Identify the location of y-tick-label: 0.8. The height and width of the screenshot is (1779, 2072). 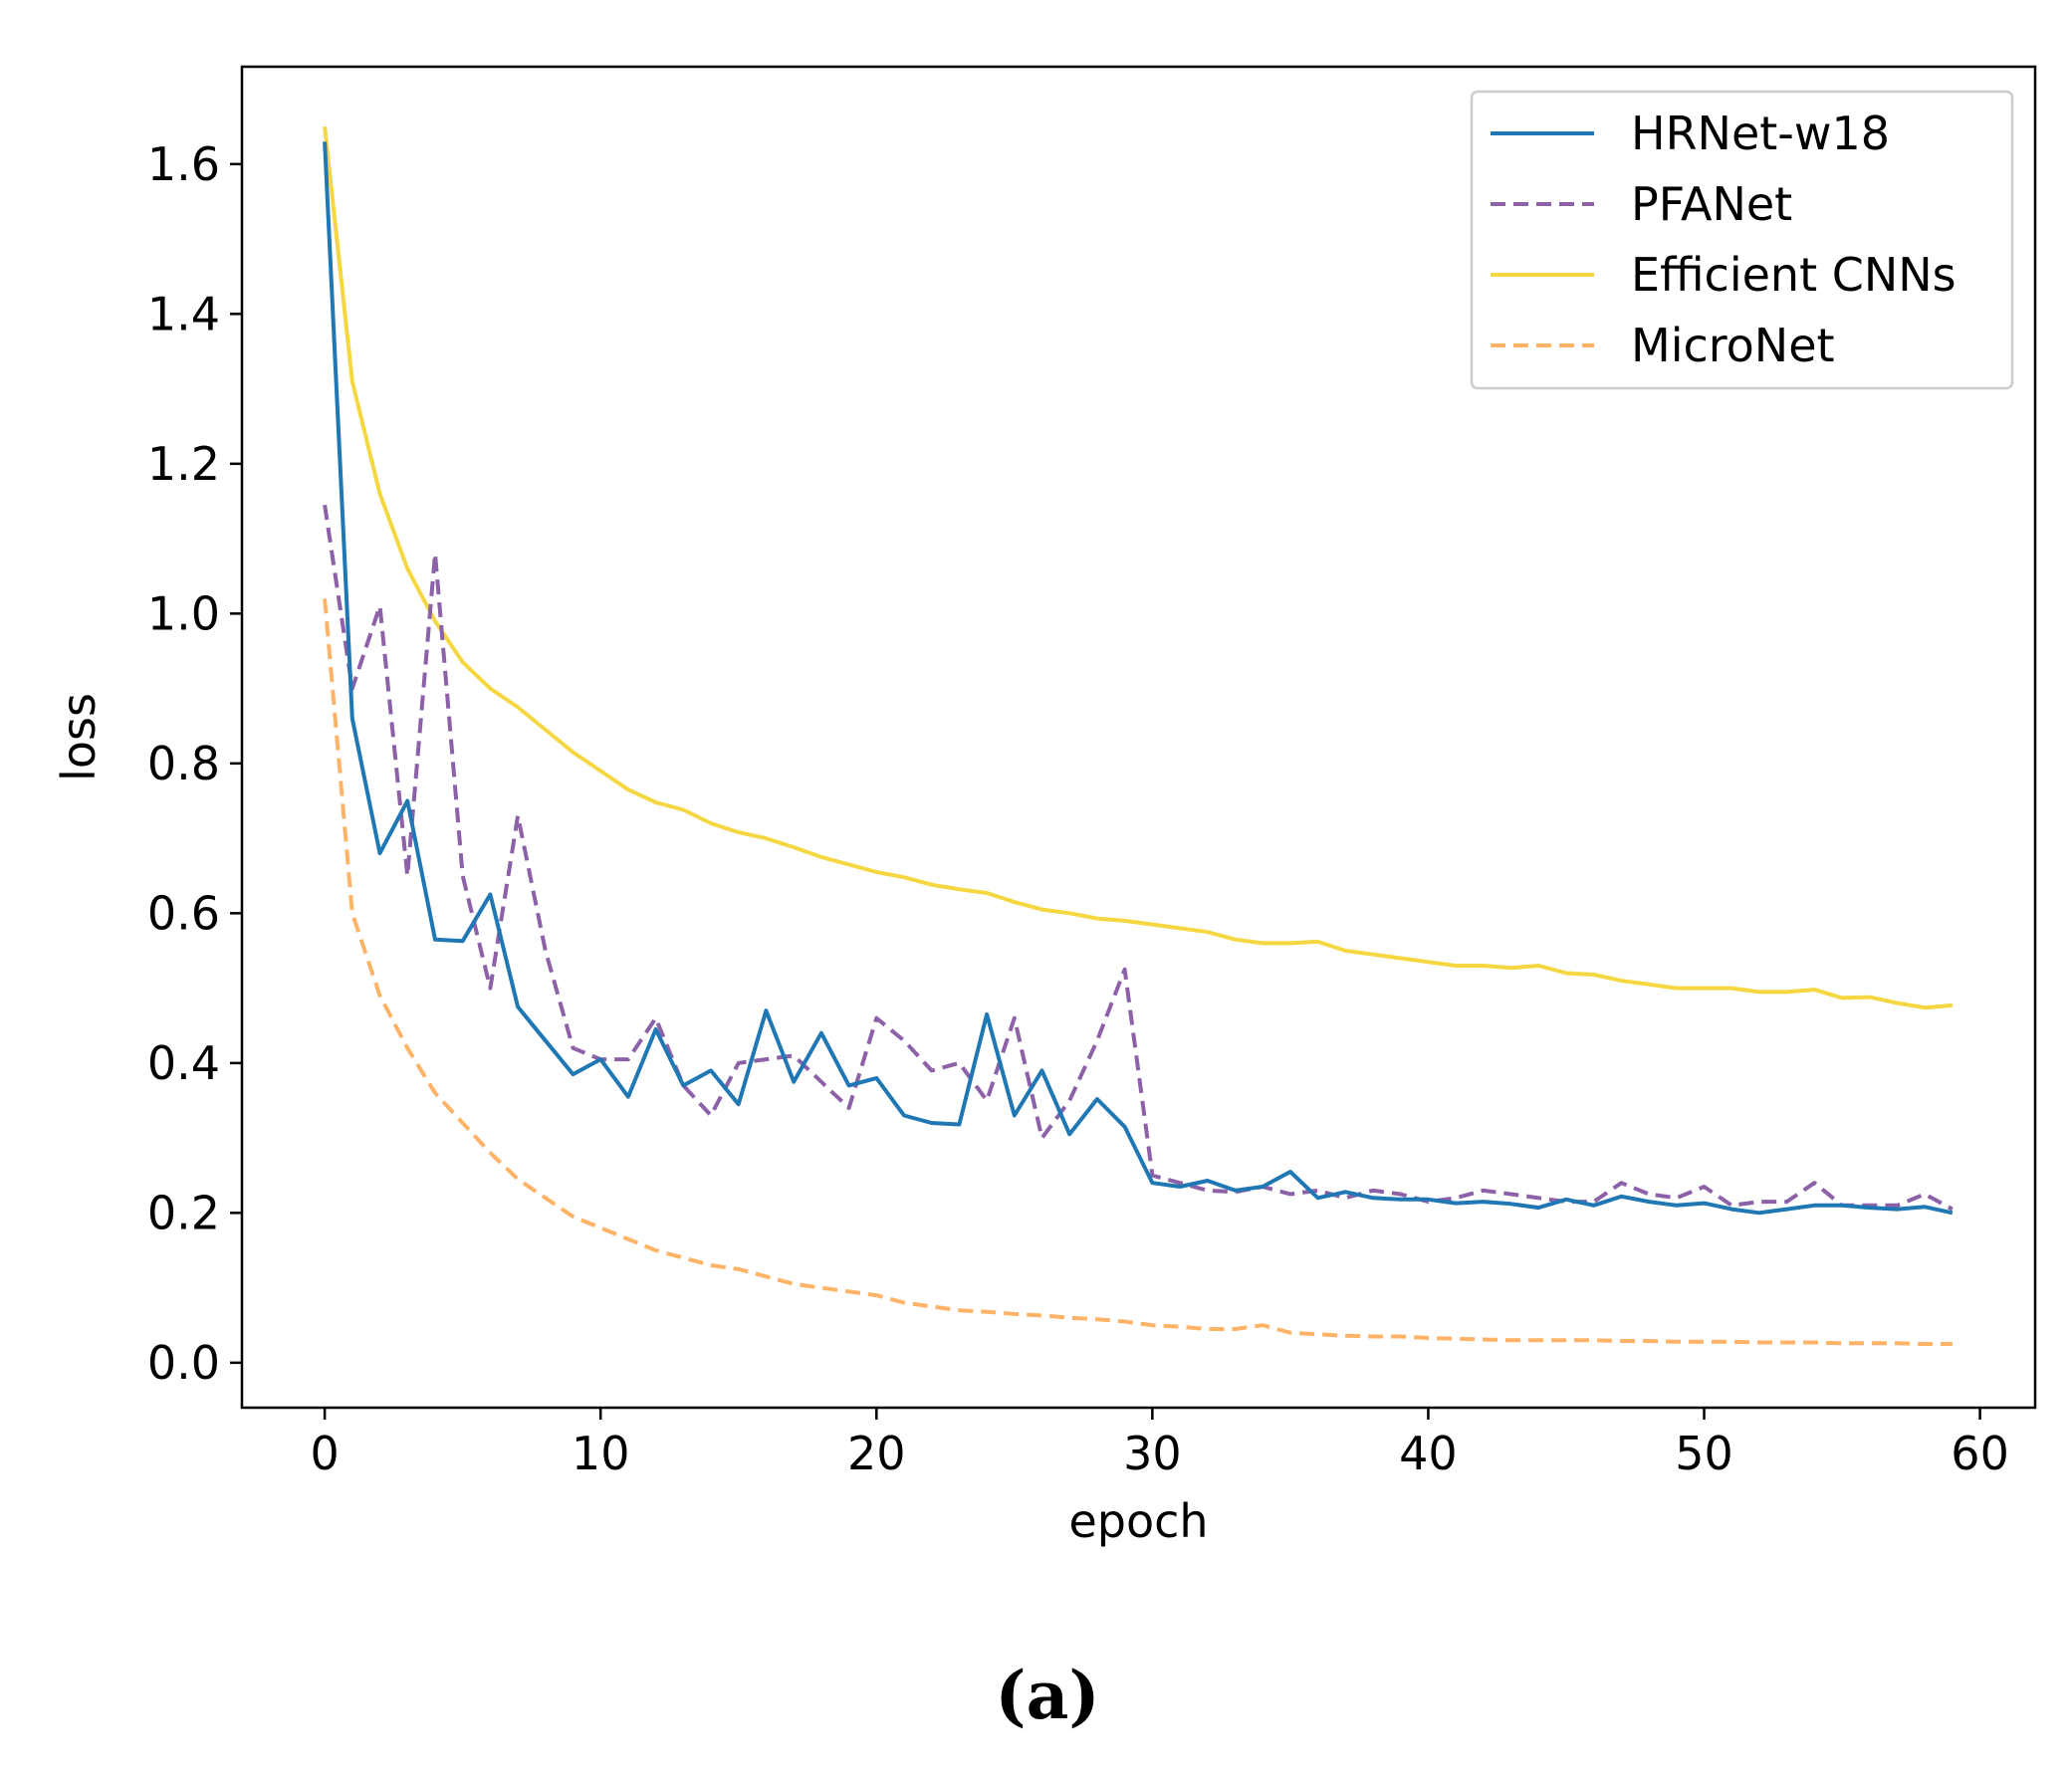
(184, 763).